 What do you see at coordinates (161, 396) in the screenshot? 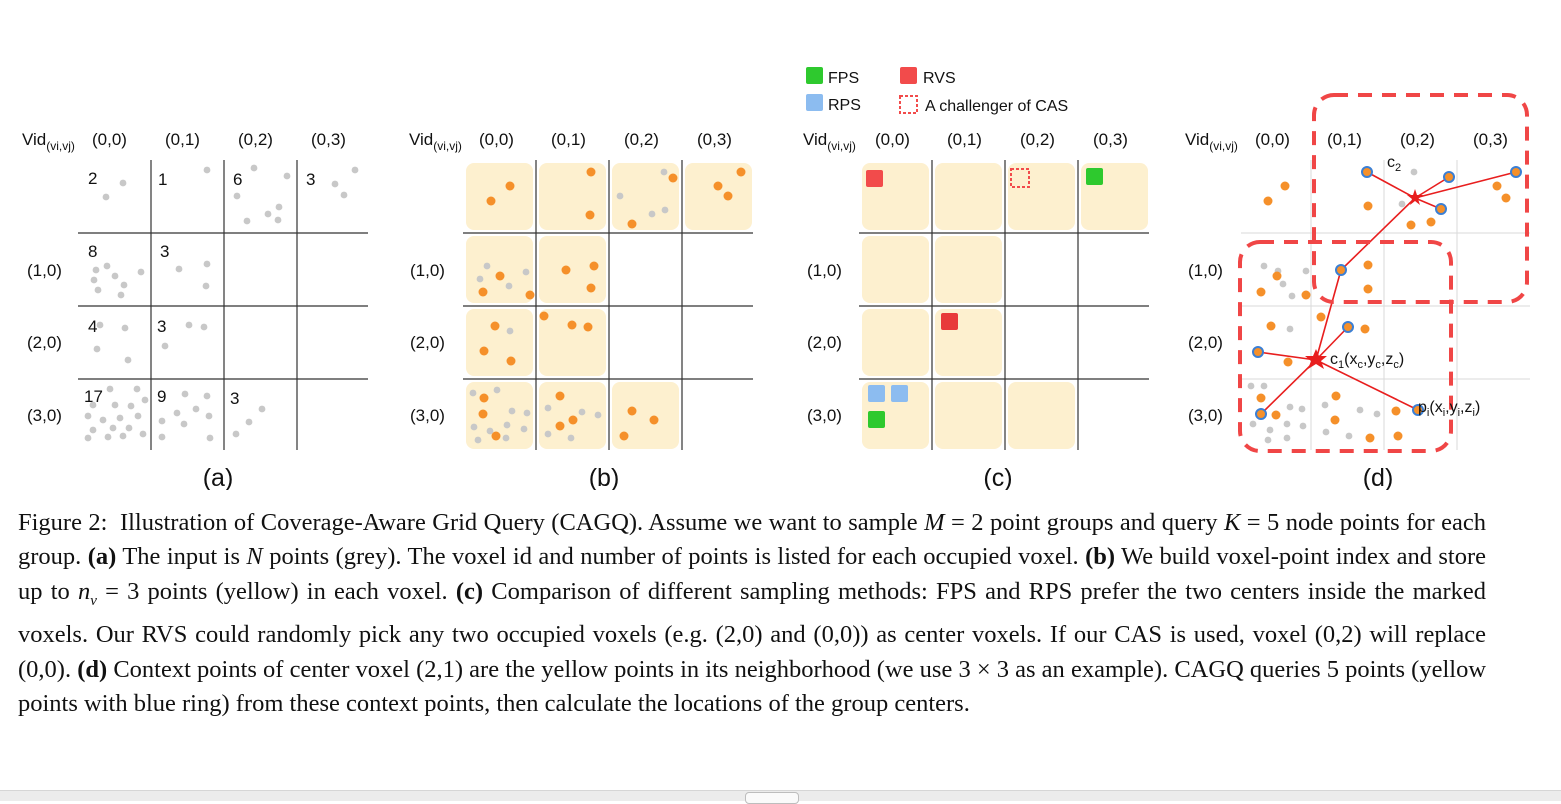
I see `voxel-count: 9` at bounding box center [161, 396].